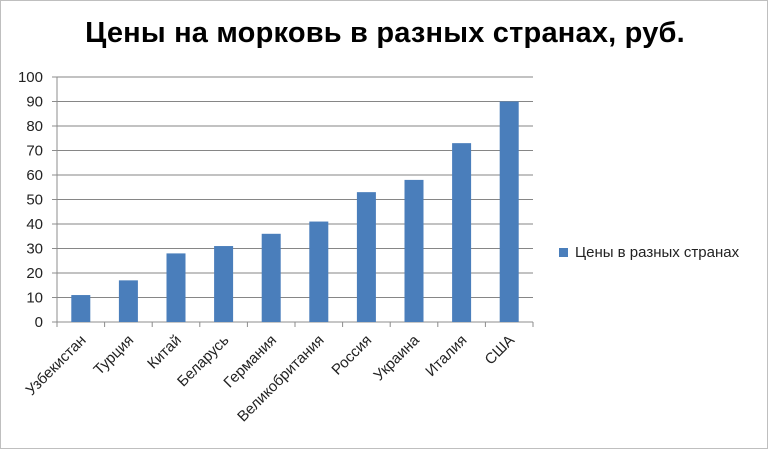 This screenshot has width=768, height=450. What do you see at coordinates (34, 200) in the screenshot?
I see `y-tick-label: 50` at bounding box center [34, 200].